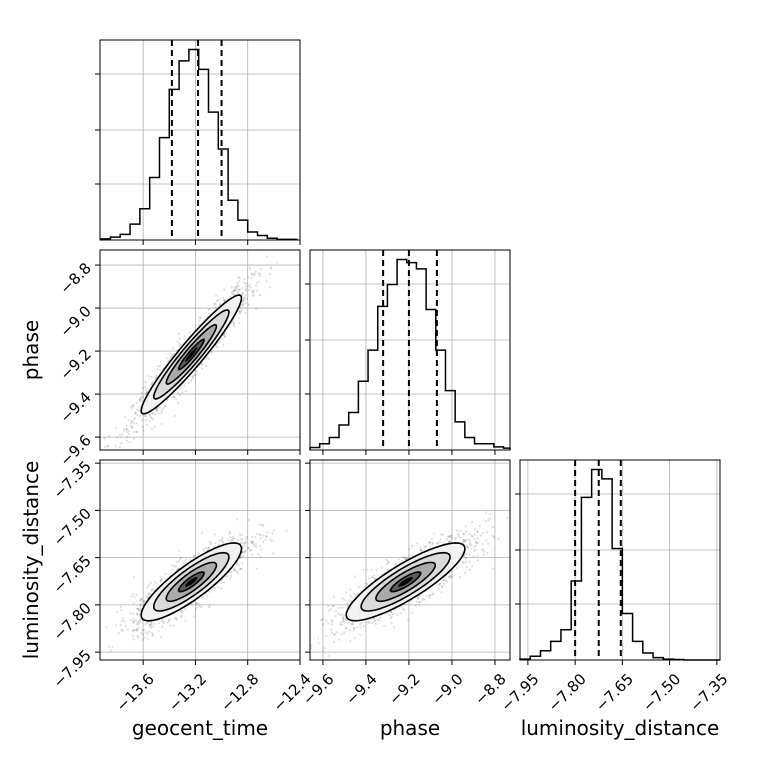 The height and width of the screenshot is (760, 760). Describe the element at coordinates (408, 352) in the screenshot. I see `hist-panel-phase` at that location.